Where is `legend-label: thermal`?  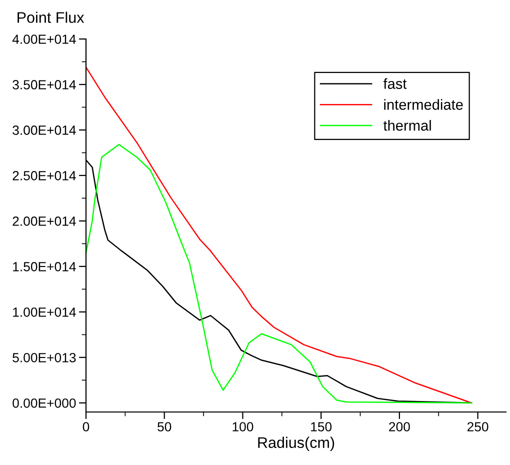
legend-label: thermal is located at coordinates (407, 125).